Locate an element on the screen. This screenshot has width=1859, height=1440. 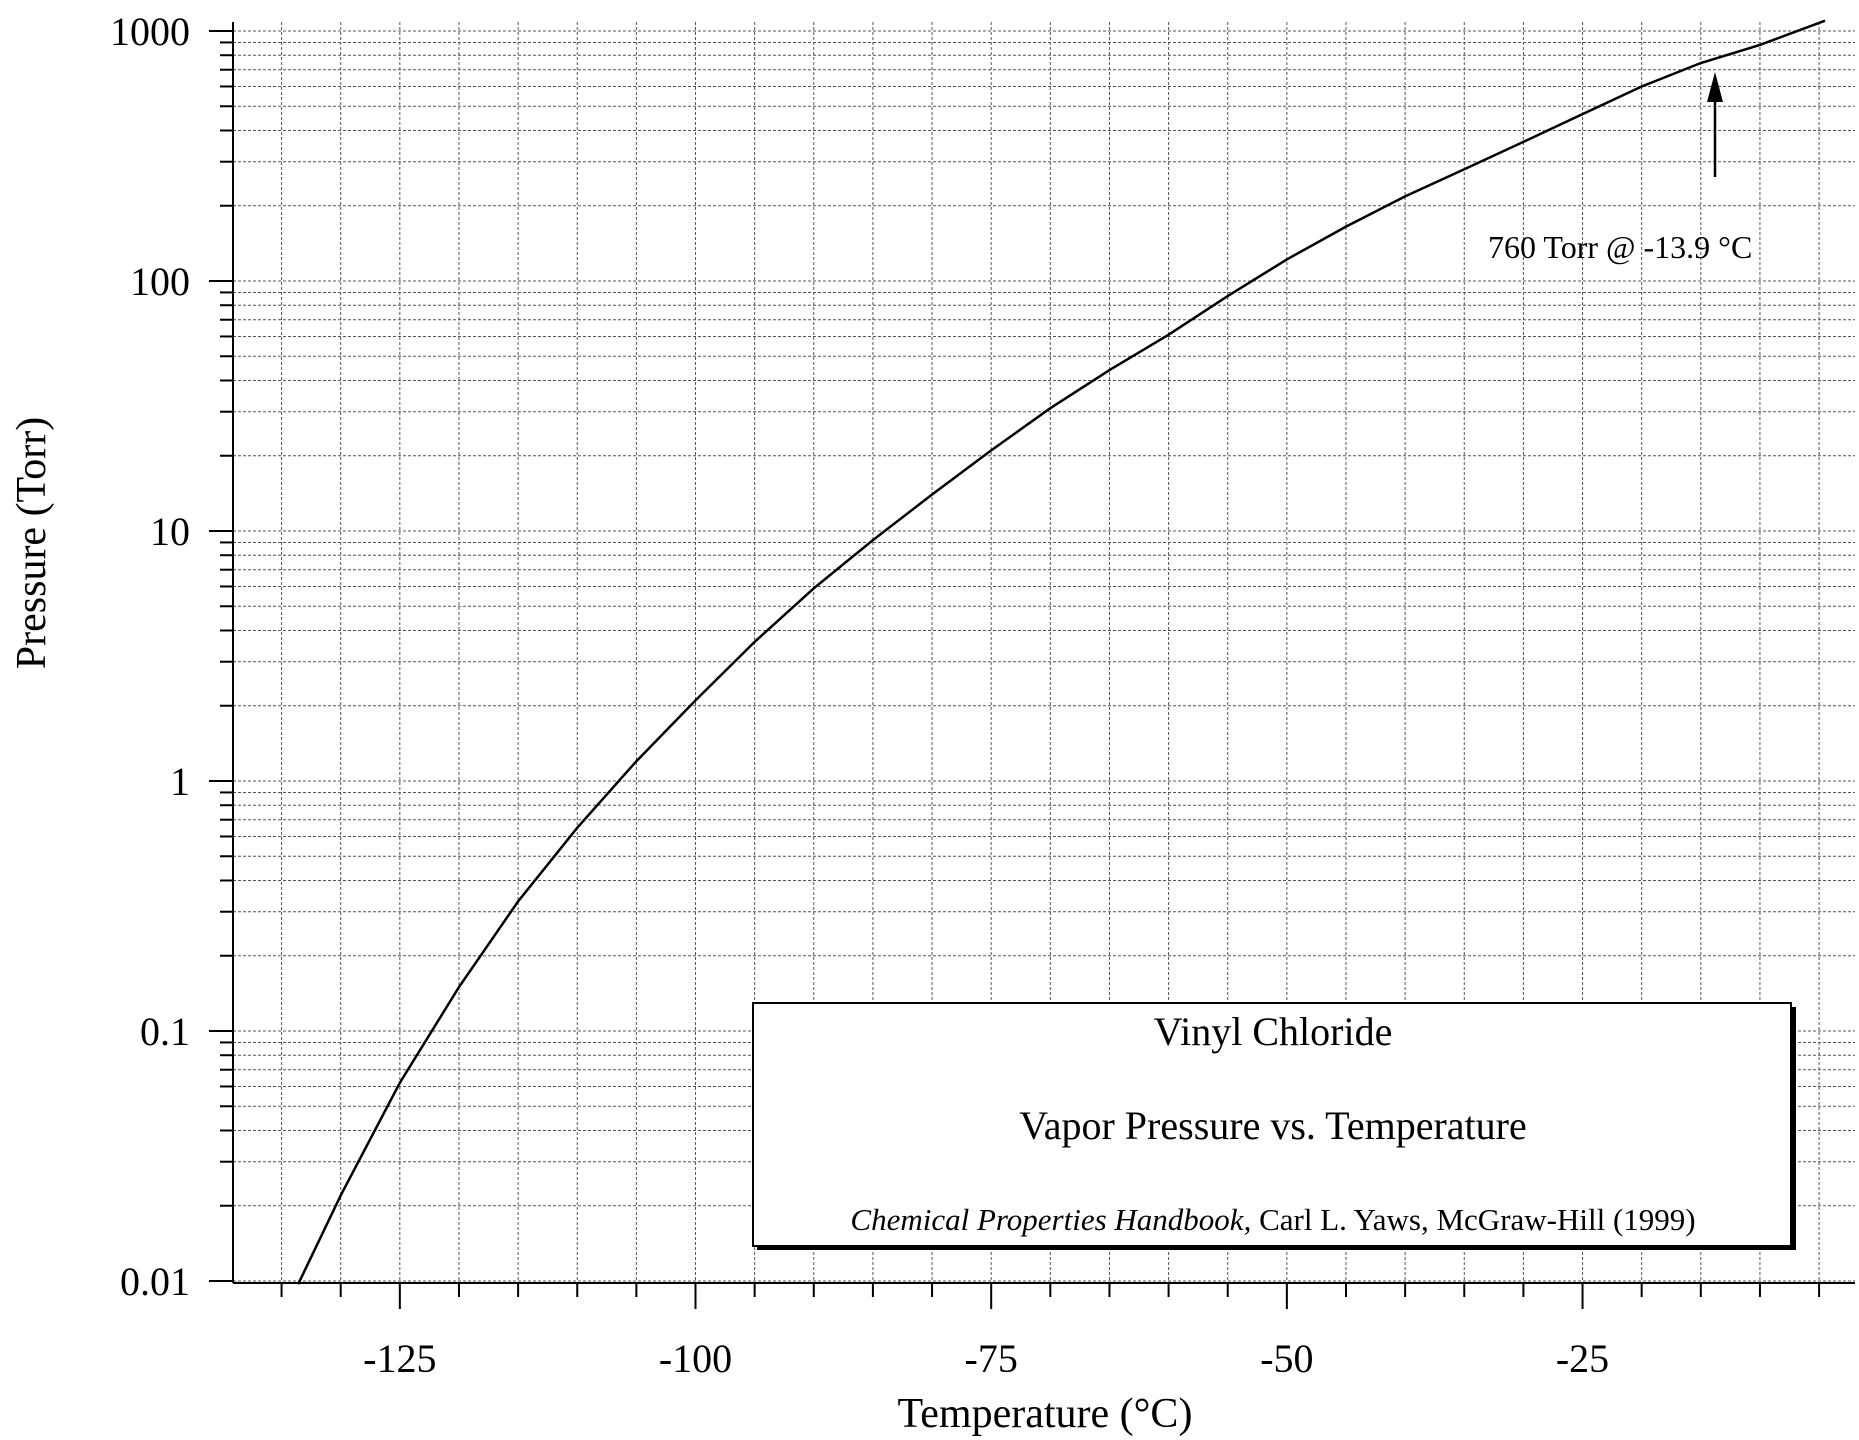
x-tick-label: -100 is located at coordinates (695, 1358).